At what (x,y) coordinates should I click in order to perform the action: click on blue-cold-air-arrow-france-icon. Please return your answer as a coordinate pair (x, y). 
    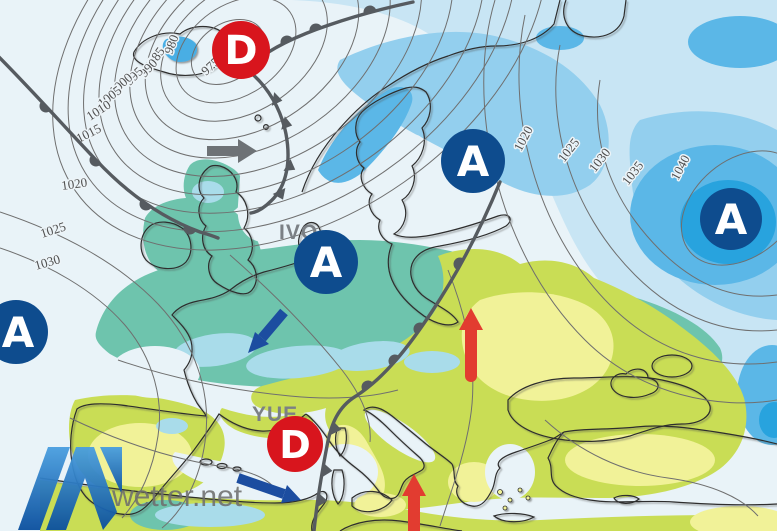
    Looking at the image, I should click on (268, 330).